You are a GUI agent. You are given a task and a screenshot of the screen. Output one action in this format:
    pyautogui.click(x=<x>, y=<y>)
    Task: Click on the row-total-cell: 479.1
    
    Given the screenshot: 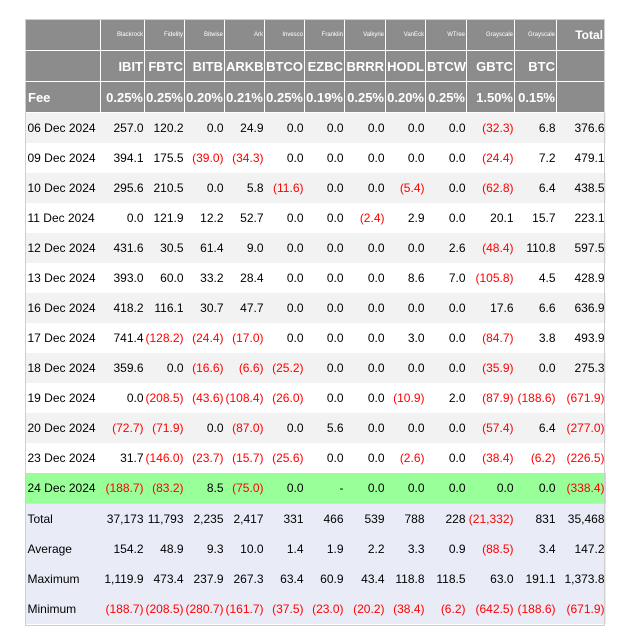 What is the action you would take?
    pyautogui.click(x=581, y=158)
    